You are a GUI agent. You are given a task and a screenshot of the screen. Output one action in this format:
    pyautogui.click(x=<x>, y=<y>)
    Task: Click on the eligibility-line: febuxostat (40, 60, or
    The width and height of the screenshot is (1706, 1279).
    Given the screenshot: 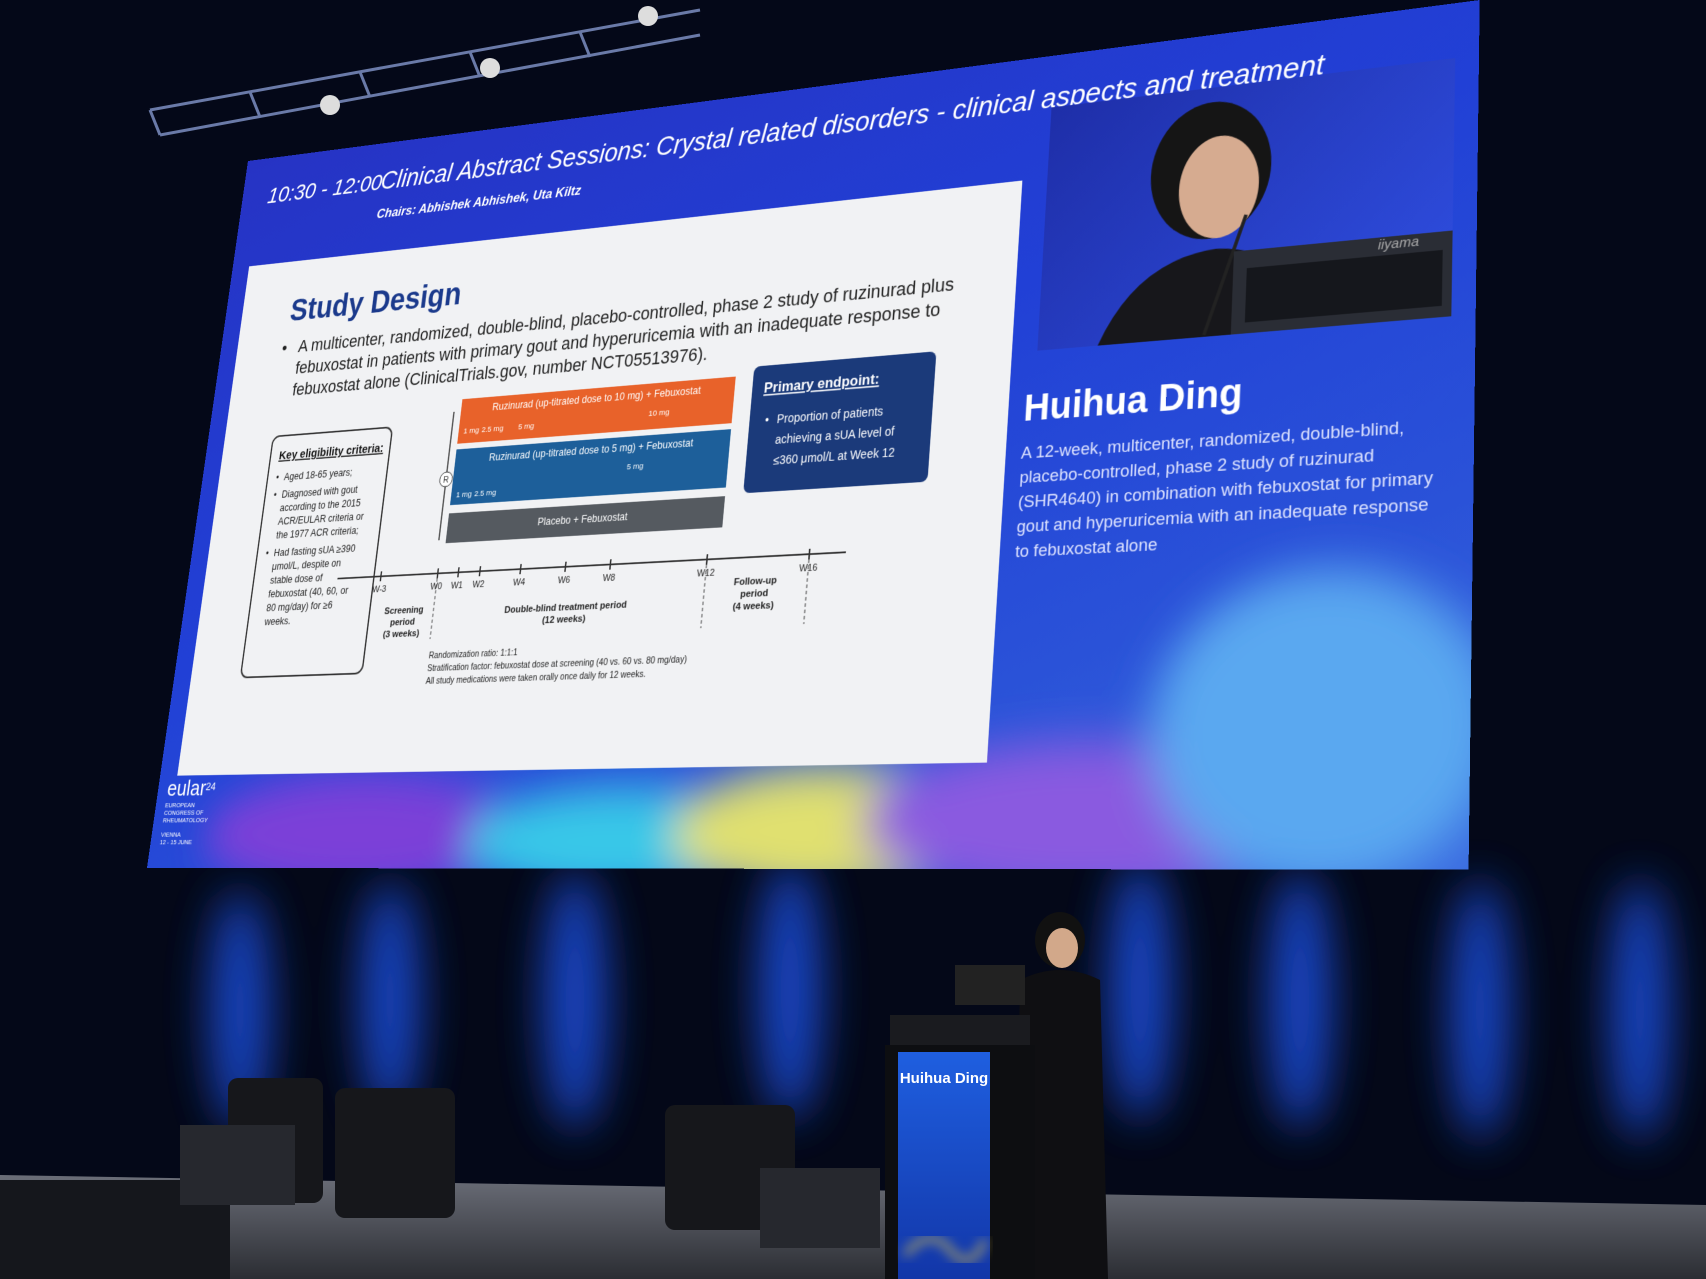 What is the action you would take?
    pyautogui.click(x=309, y=592)
    